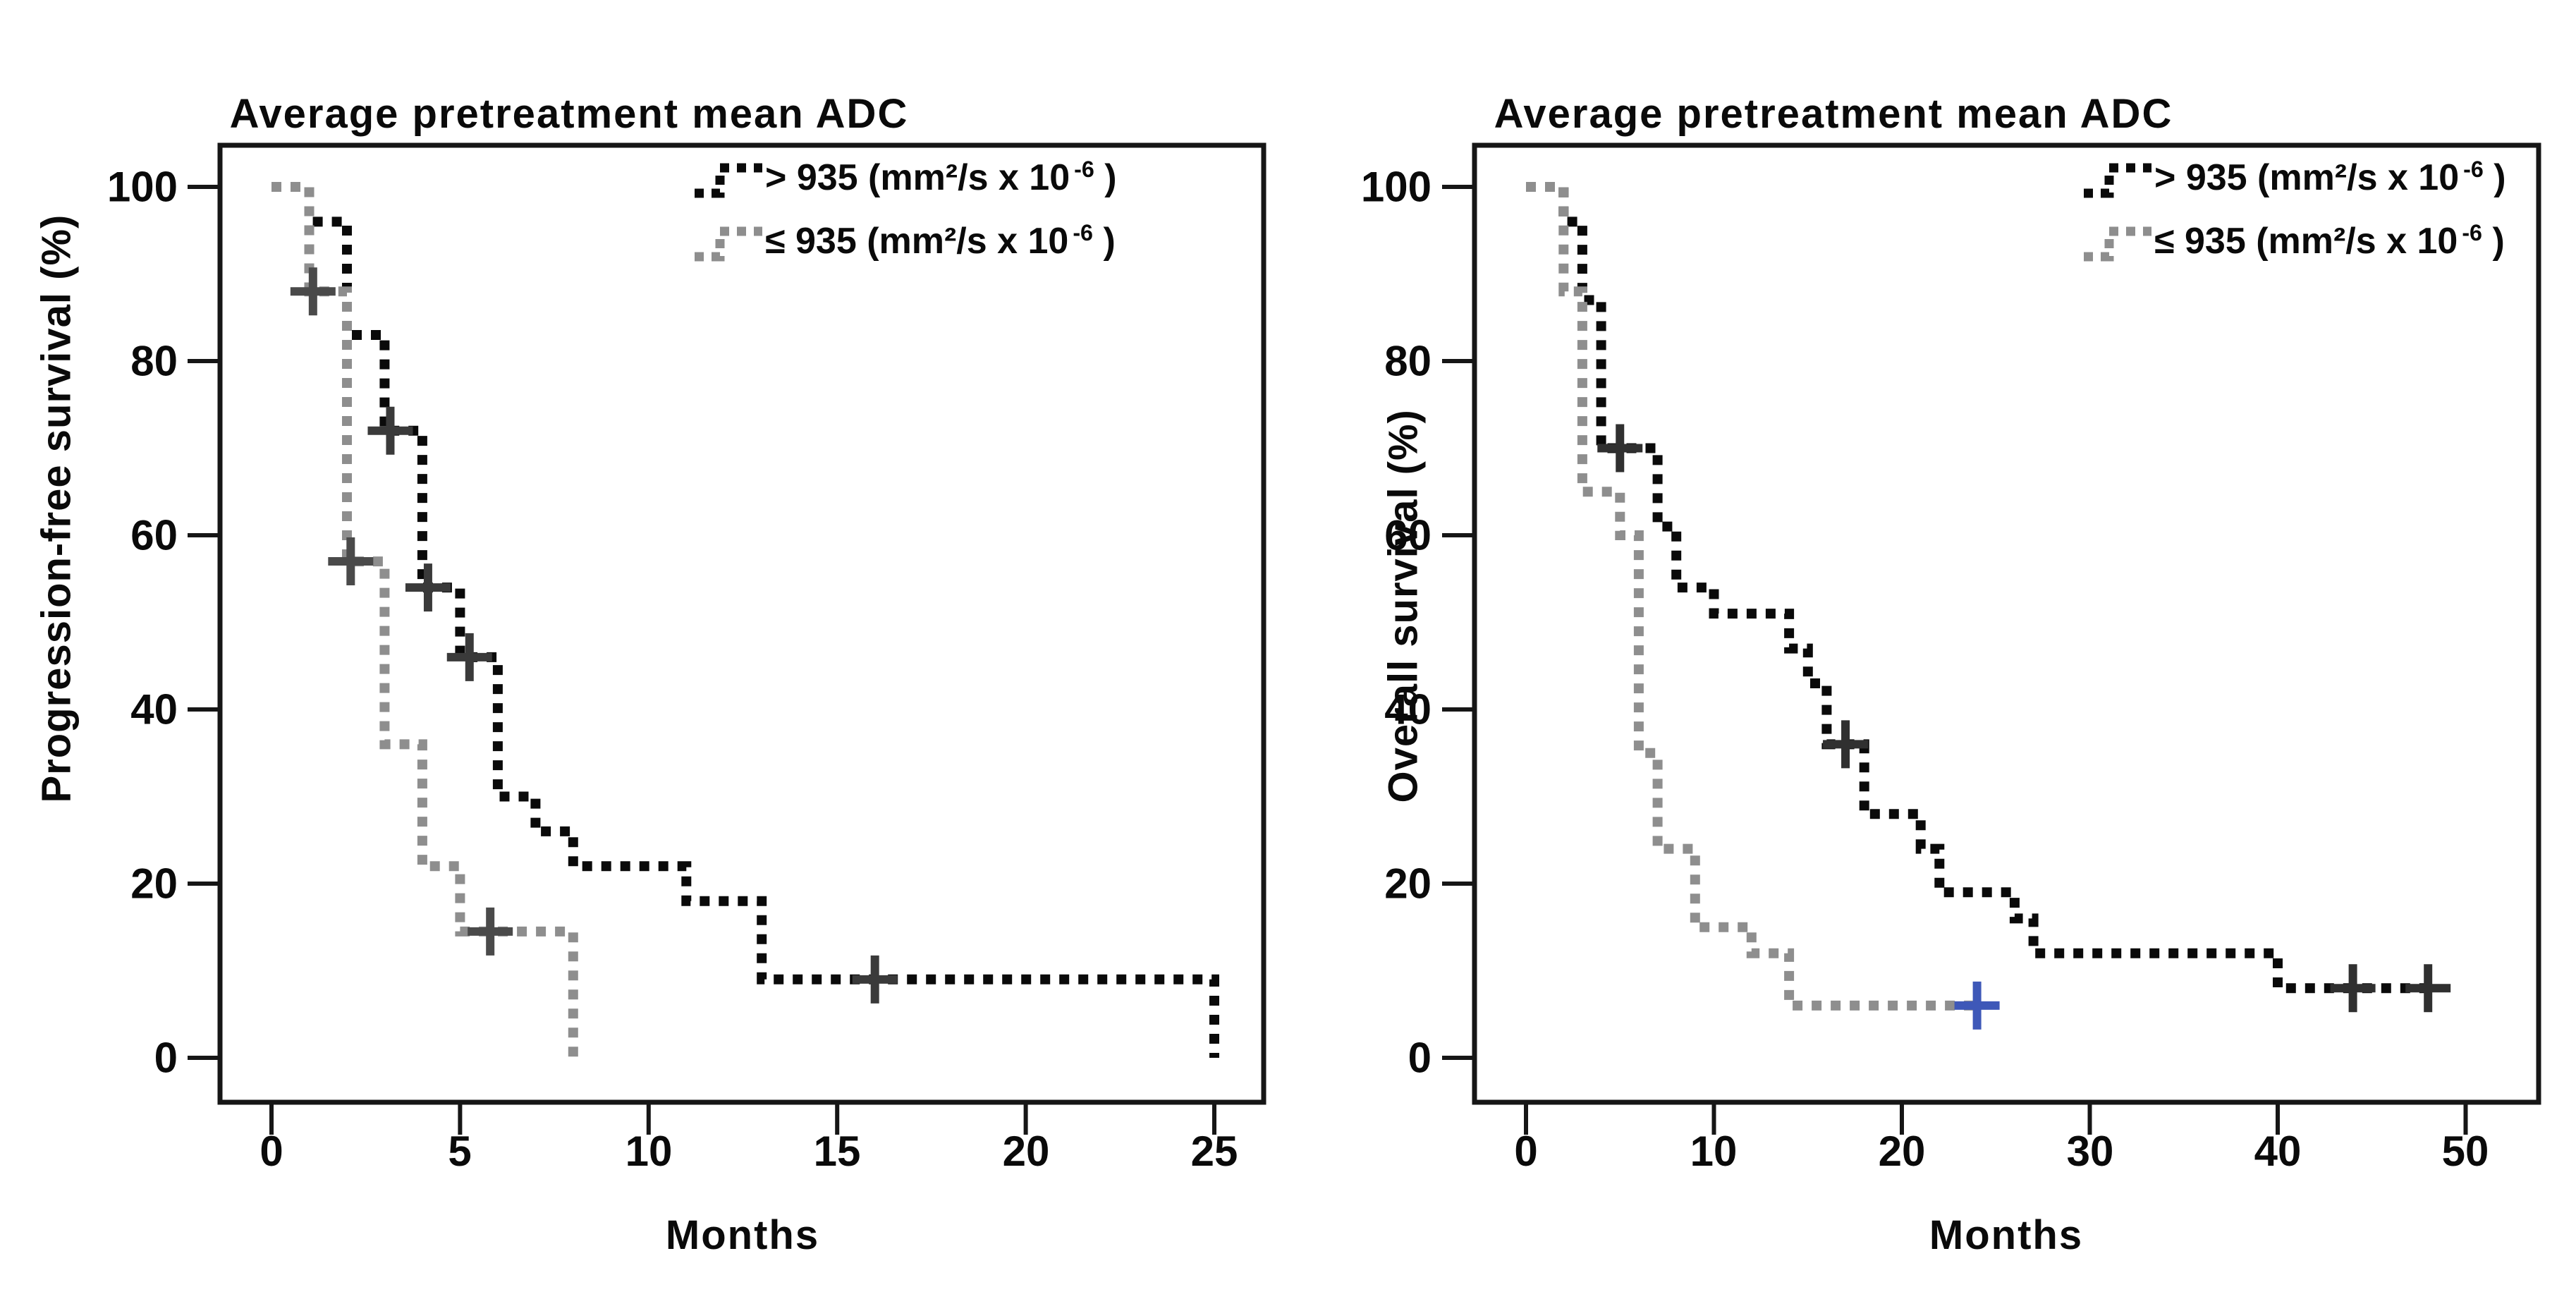 Image resolution: width=2576 pixels, height=1299 pixels. What do you see at coordinates (2090, 1151) in the screenshot?
I see `xtick-label: 30` at bounding box center [2090, 1151].